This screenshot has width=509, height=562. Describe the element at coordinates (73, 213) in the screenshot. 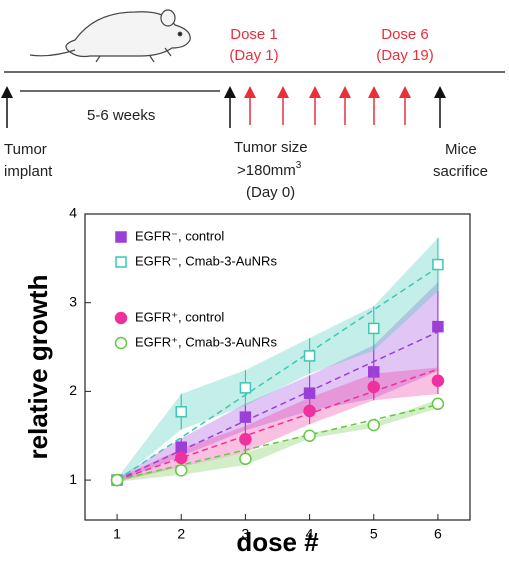

I see `y-tick-label: 4` at that location.